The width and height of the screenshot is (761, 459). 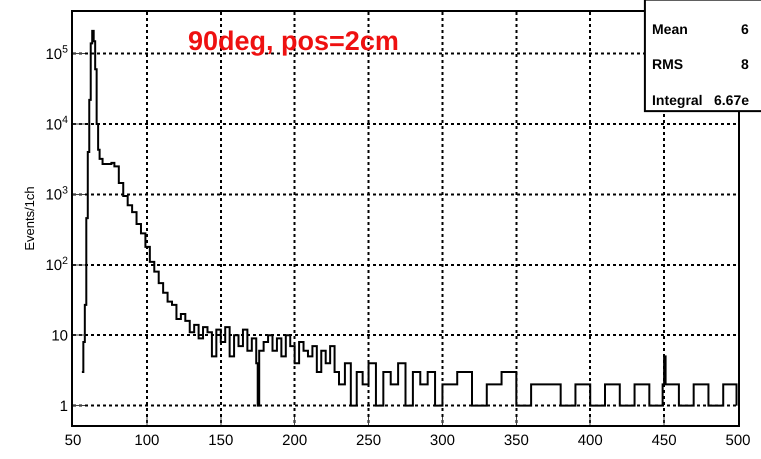 What do you see at coordinates (677, 100) in the screenshot?
I see `annotation: Integral` at bounding box center [677, 100].